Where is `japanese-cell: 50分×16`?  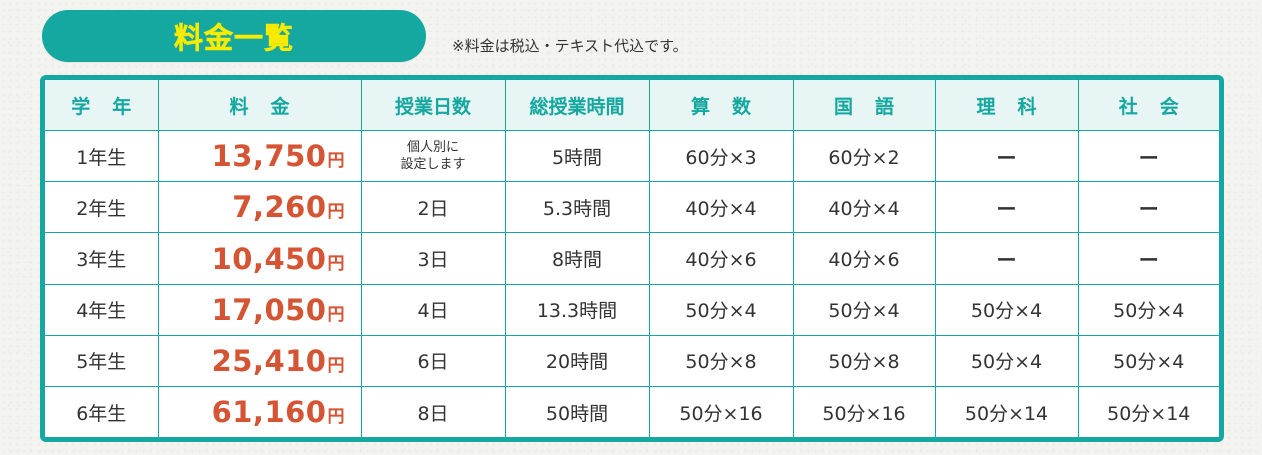 japanese-cell: 50分×16 is located at coordinates (864, 411).